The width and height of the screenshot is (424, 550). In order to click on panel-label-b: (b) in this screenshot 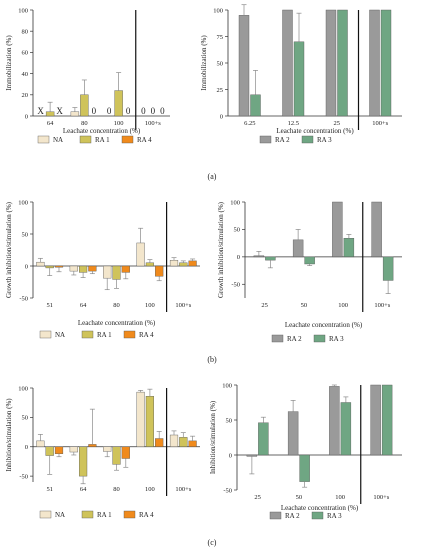, I will do `click(212, 359)`.